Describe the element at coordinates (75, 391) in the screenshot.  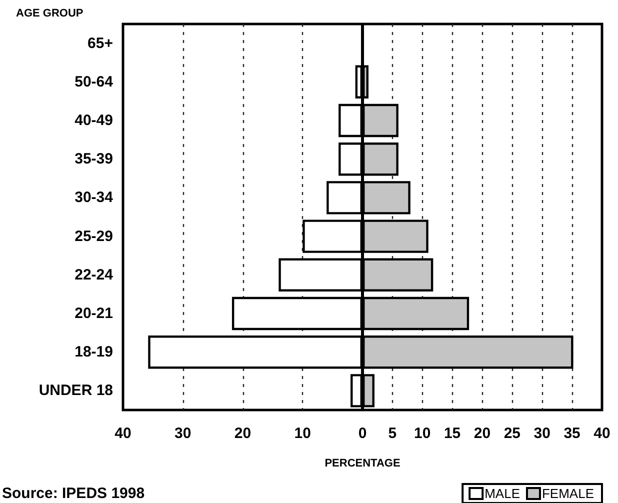
I see `y-tick-label: UNDER 18` at that location.